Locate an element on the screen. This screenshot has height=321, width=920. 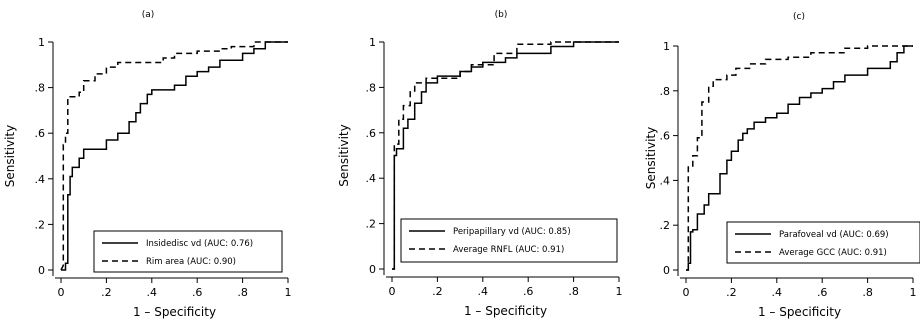
legend-entry: Peripapillary vd (AUC: 0.85) is located at coordinates (512, 232).